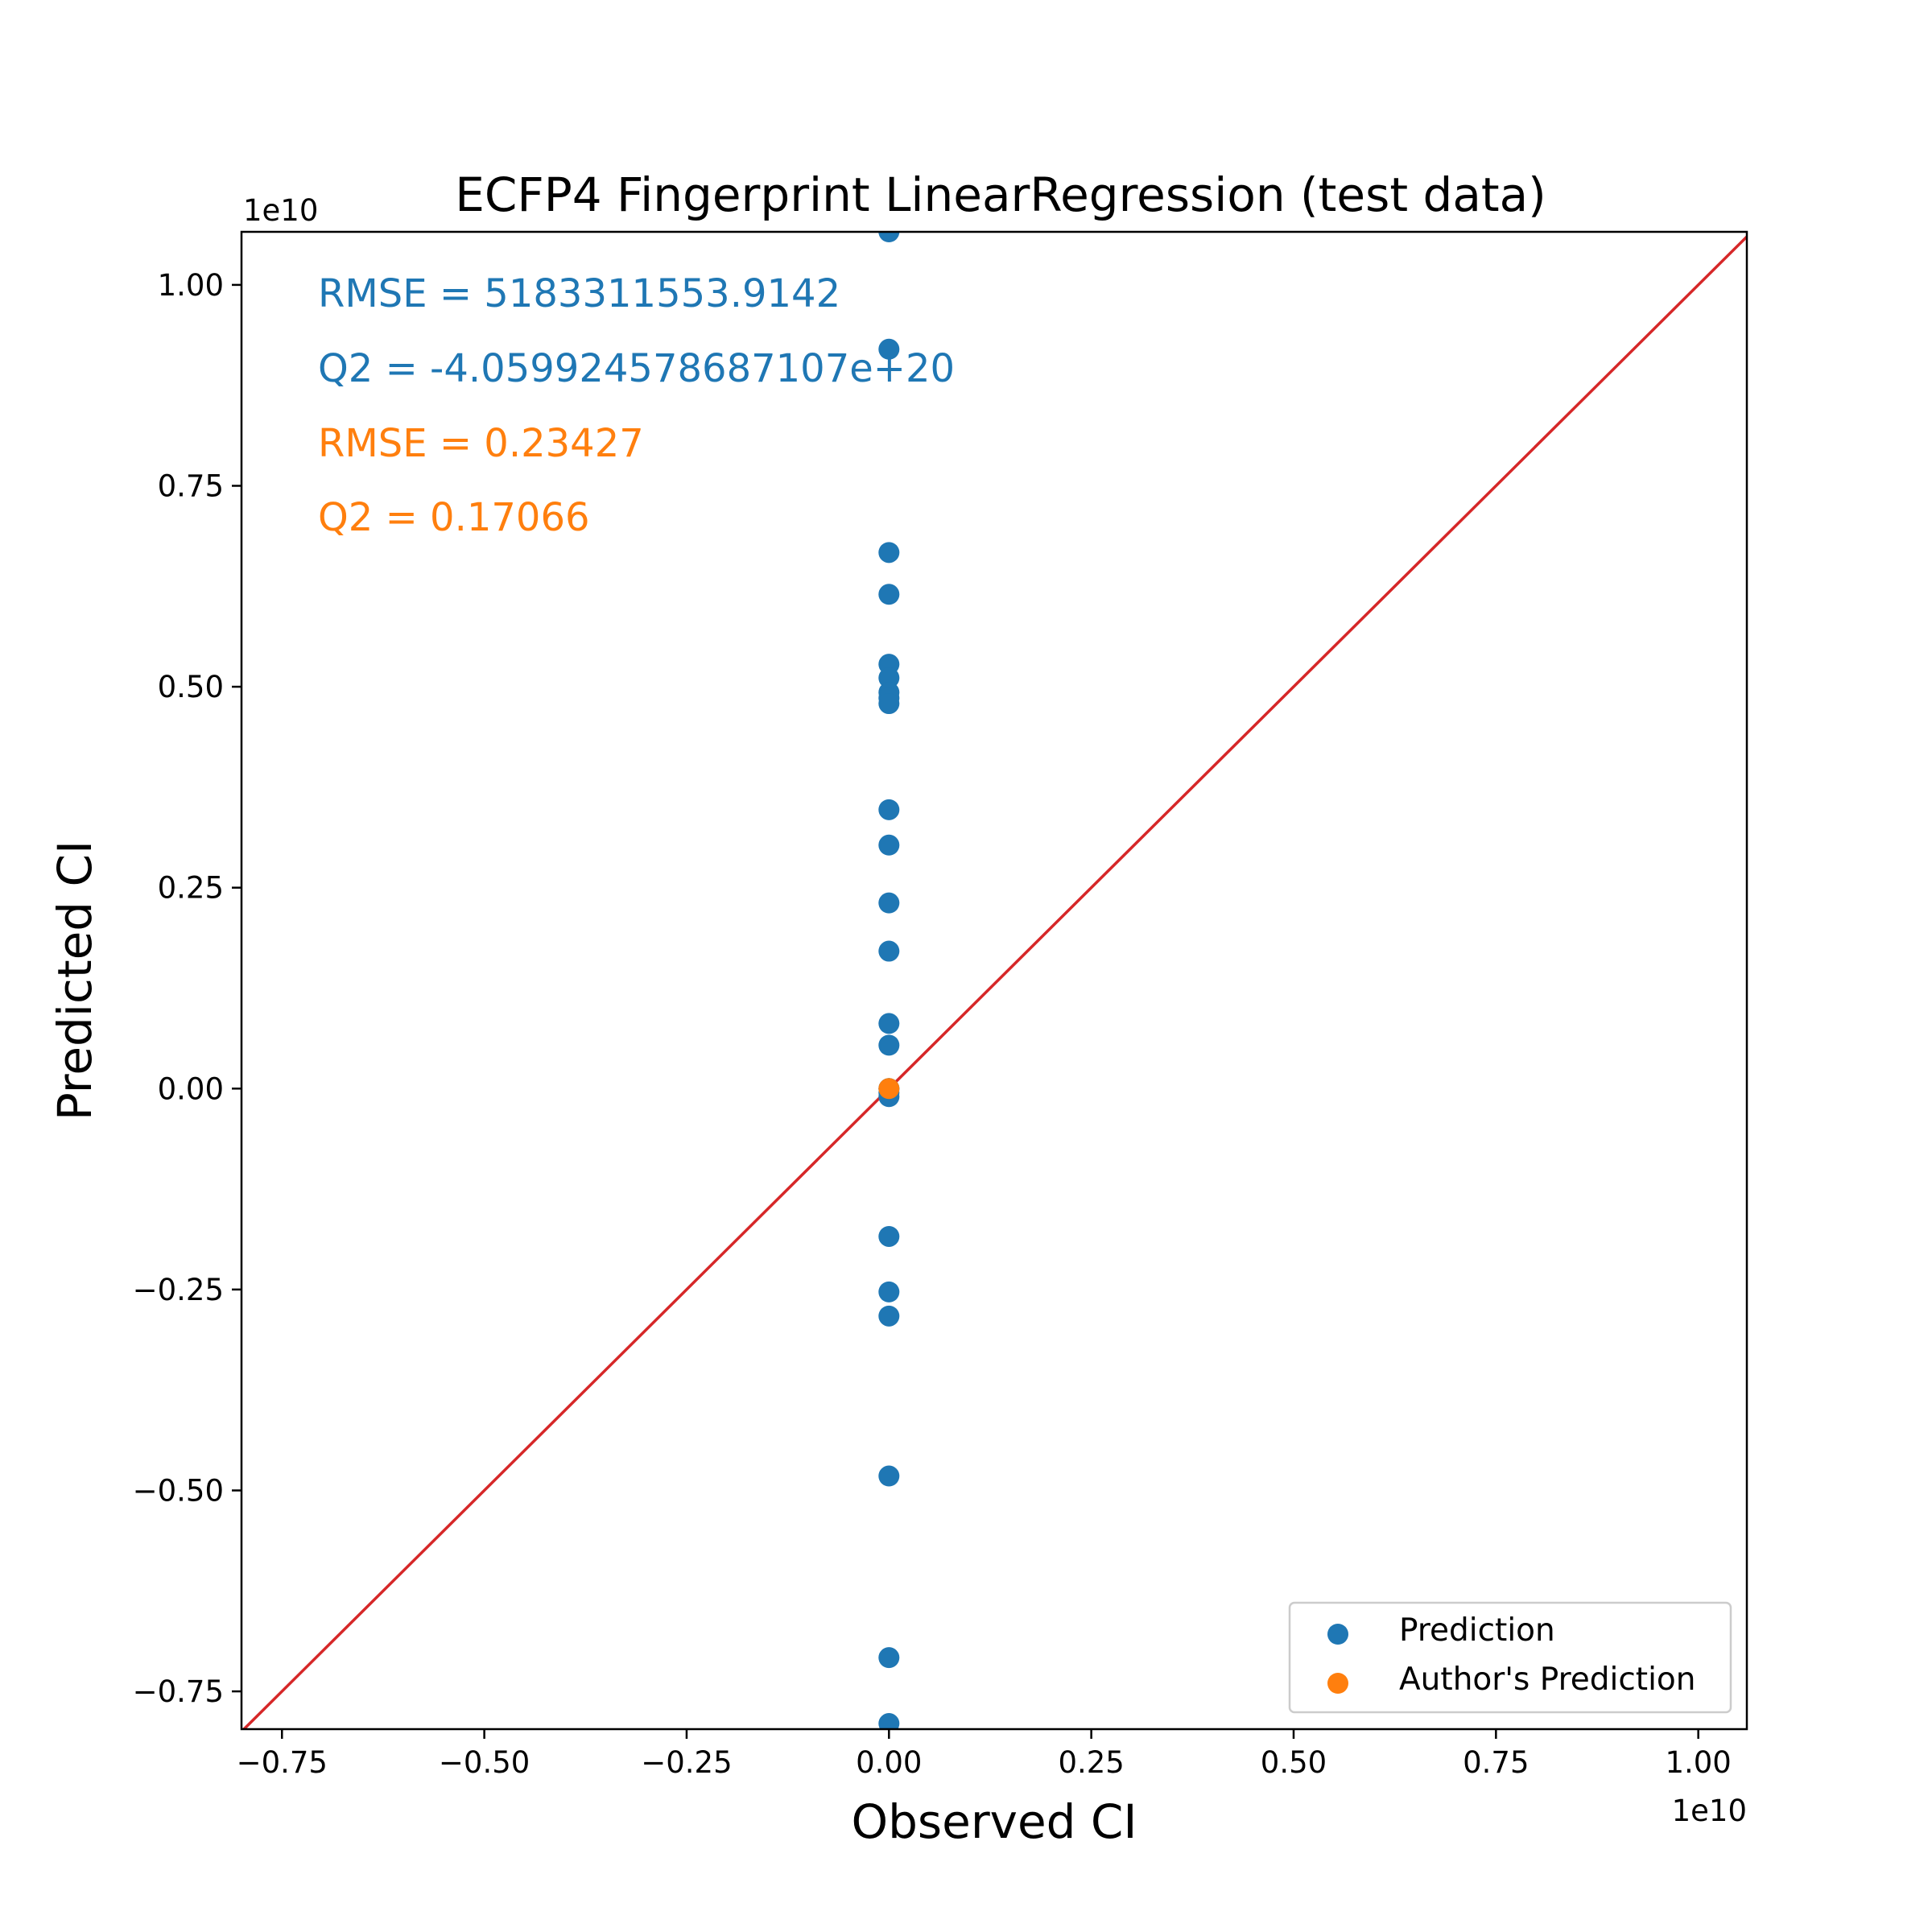 This screenshot has height=1932, width=1932. What do you see at coordinates (481, 443) in the screenshot?
I see `annotation-rmse-author: RMSE = 0.23427` at bounding box center [481, 443].